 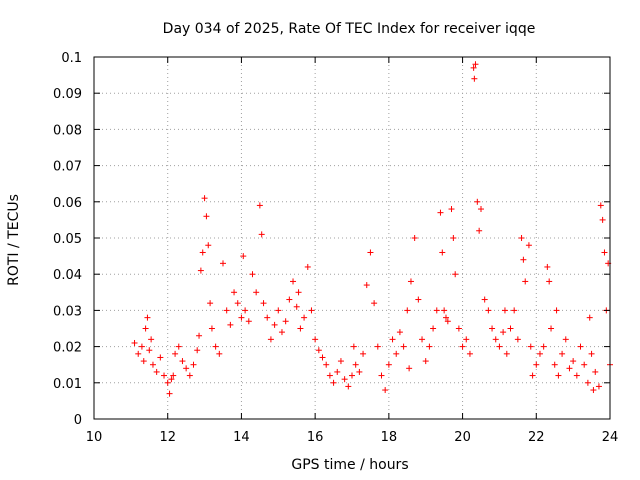 What do you see at coordinates (536, 437) in the screenshot?
I see `x-tick-label: 22` at bounding box center [536, 437].